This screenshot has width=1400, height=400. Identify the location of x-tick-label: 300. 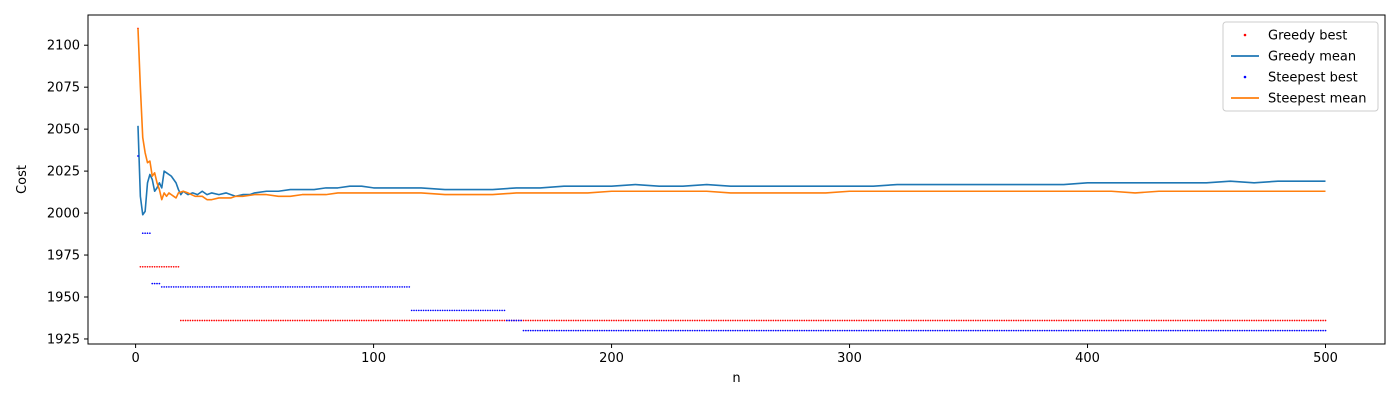
(849, 358).